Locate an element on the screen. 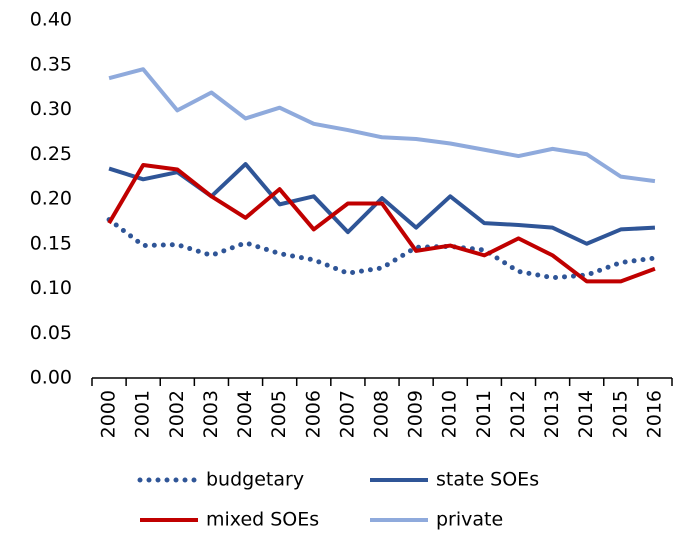 This screenshot has width=673, height=533. y-tick-label: 0.35 is located at coordinates (51, 64).